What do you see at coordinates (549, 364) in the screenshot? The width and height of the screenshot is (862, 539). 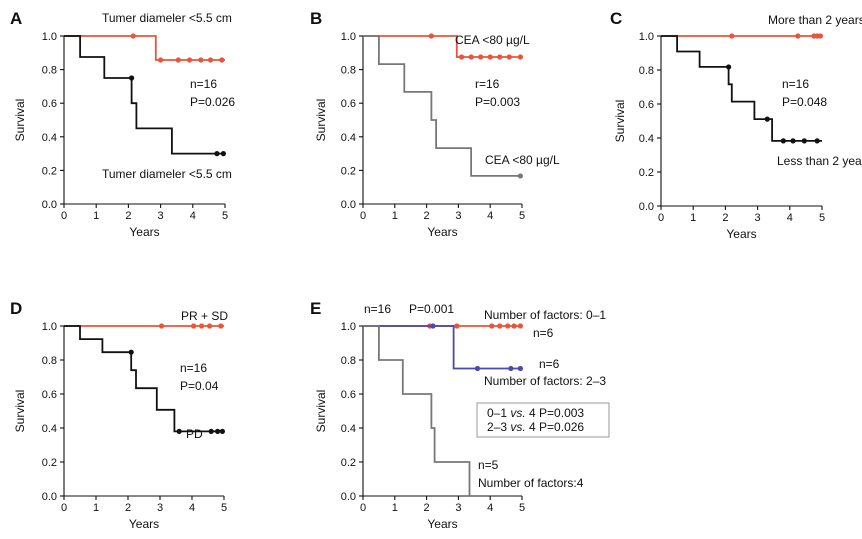 I see `annotation-text: n=6` at bounding box center [549, 364].